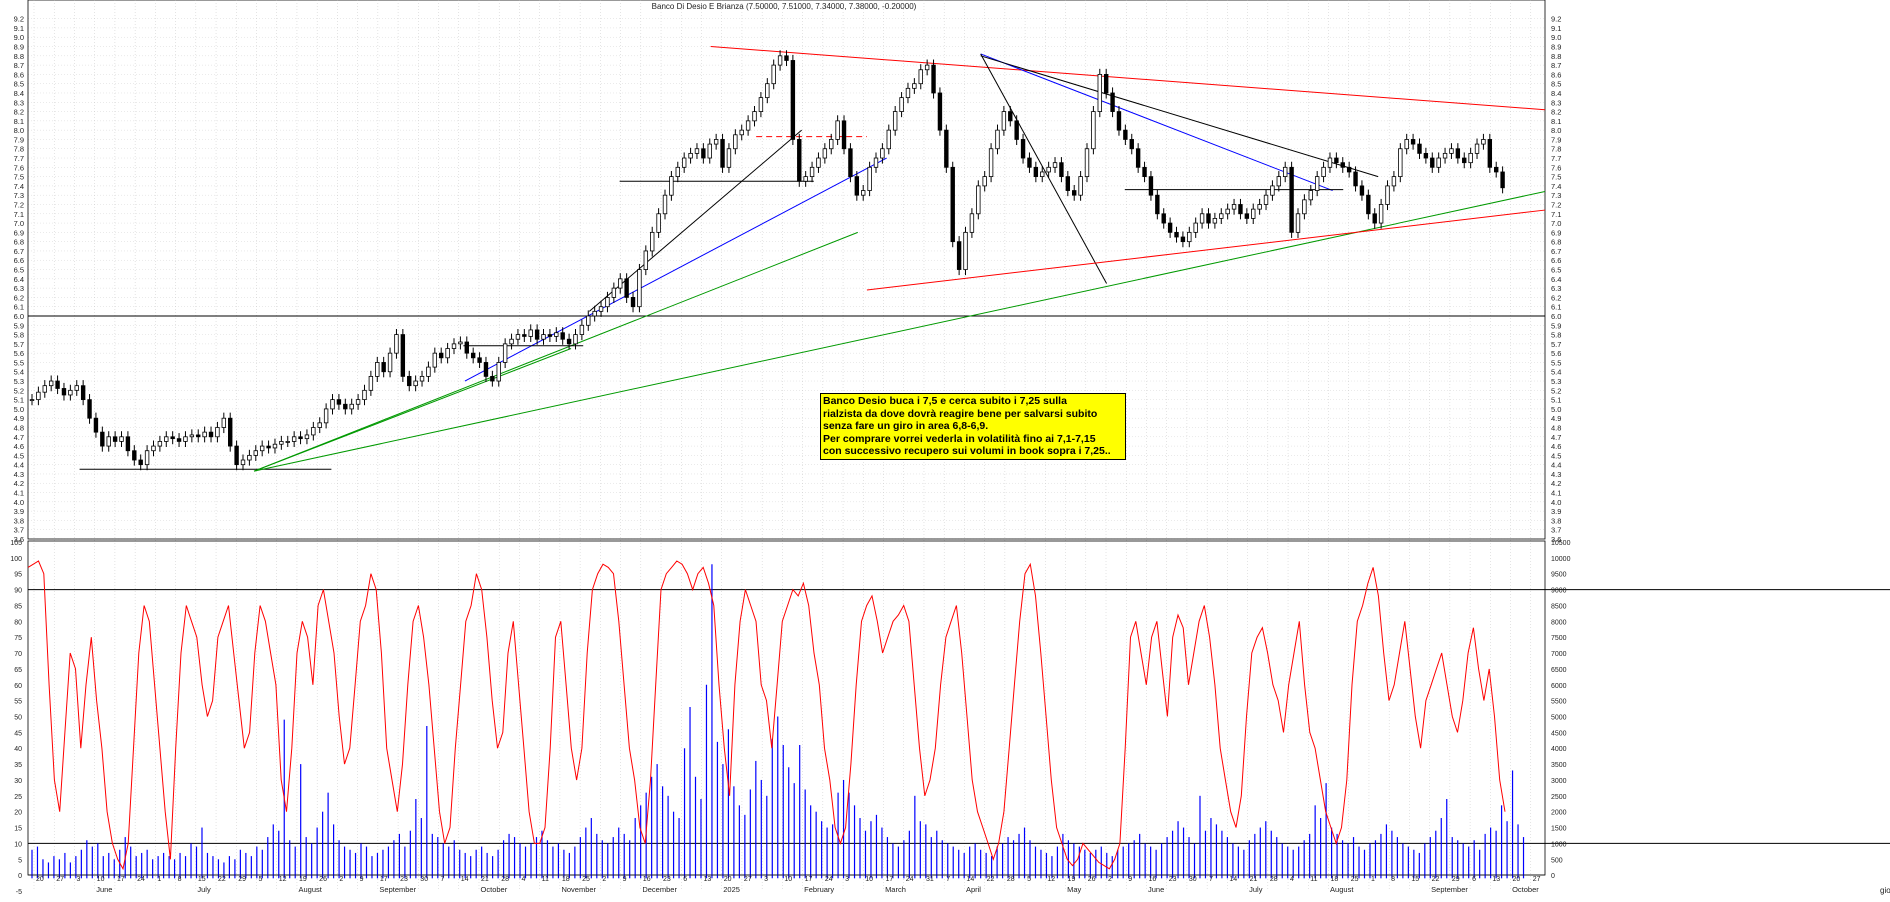 This screenshot has height=902, width=1890. What do you see at coordinates (19, 112) in the screenshot?
I see `price-tick-label-left: 8.2` at bounding box center [19, 112].